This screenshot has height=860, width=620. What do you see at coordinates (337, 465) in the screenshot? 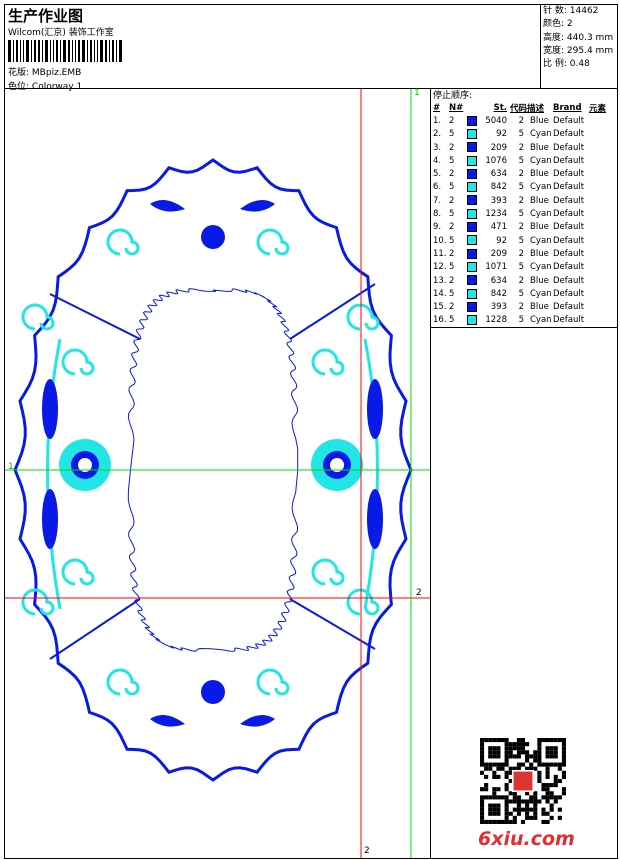
I see `flower-eye` at bounding box center [337, 465].